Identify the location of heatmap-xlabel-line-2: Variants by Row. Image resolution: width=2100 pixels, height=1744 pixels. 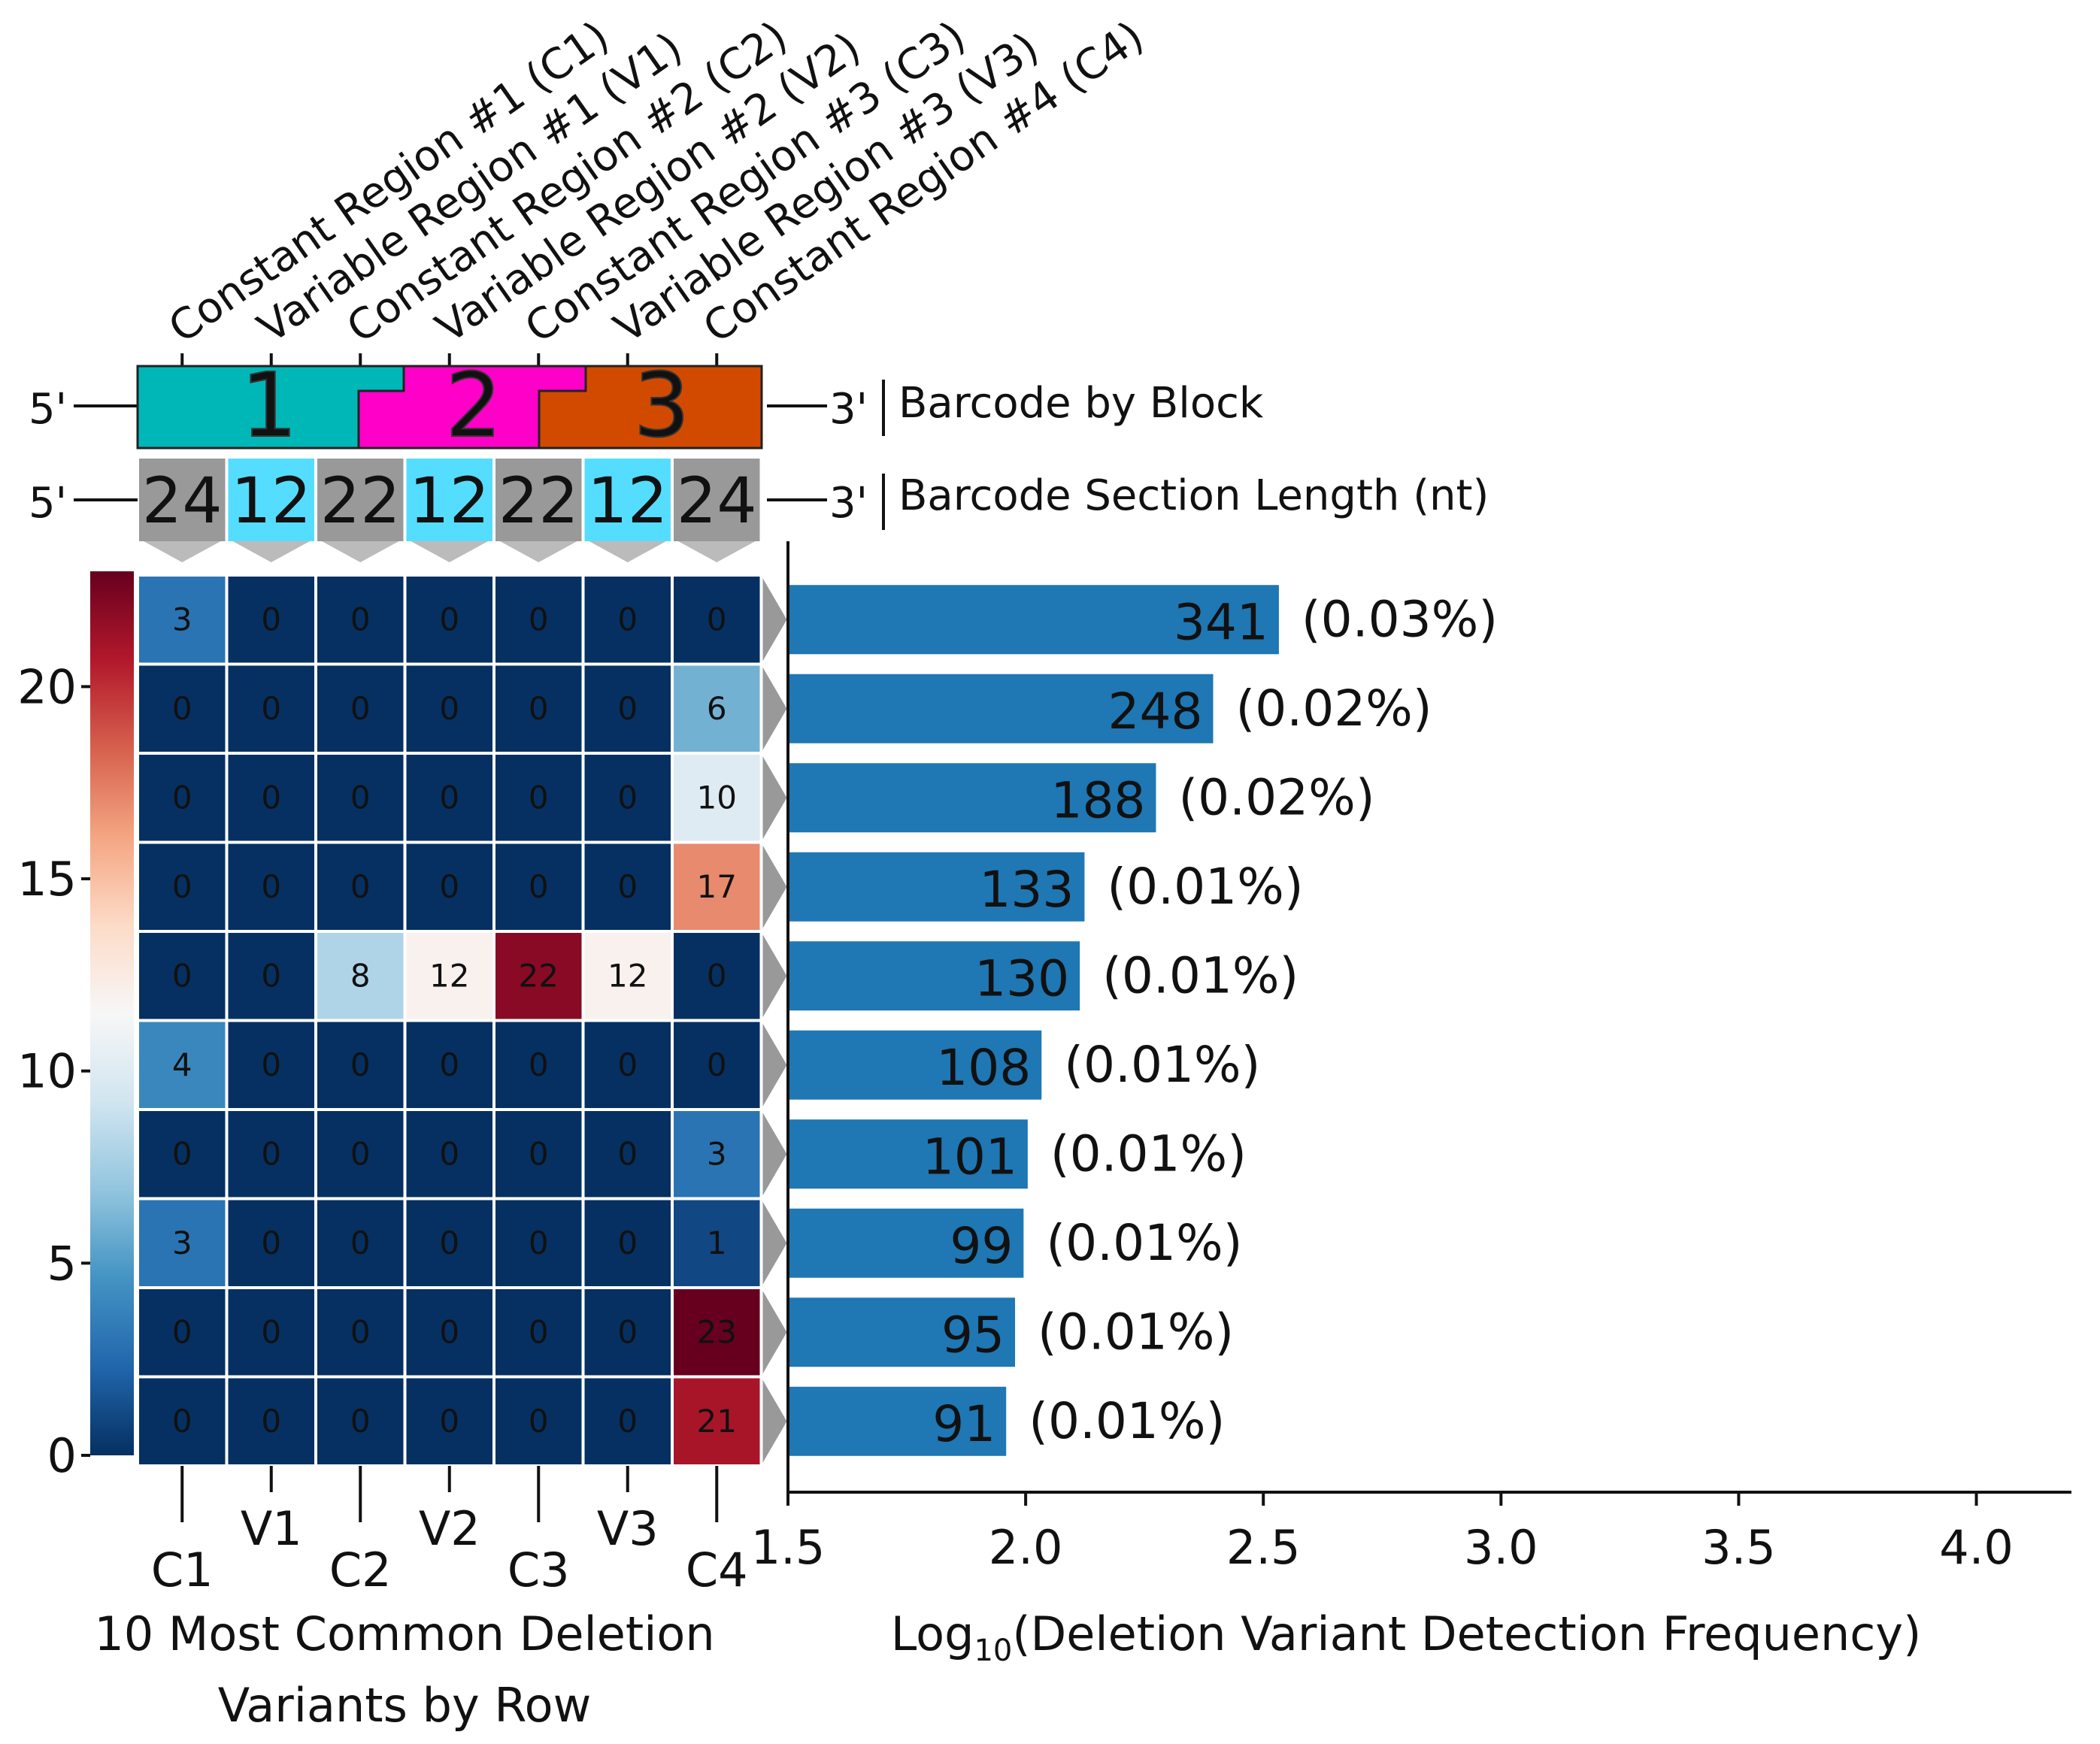
(405, 1705).